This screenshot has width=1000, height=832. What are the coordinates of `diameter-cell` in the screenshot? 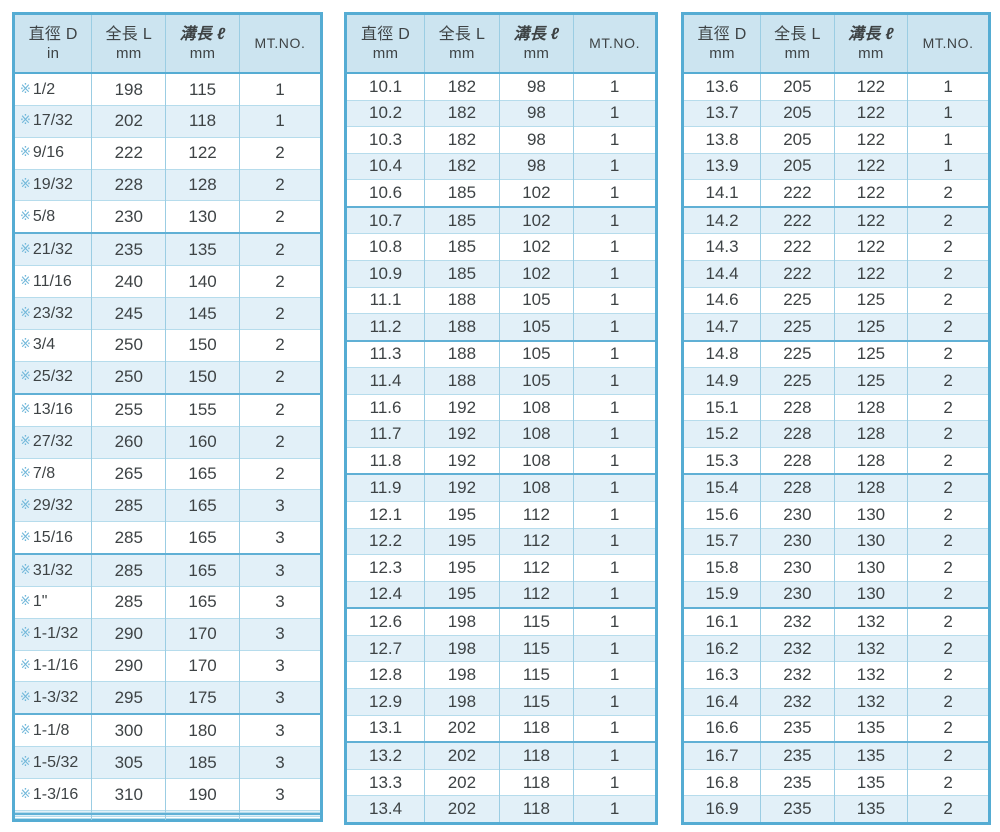 It's located at (53, 811).